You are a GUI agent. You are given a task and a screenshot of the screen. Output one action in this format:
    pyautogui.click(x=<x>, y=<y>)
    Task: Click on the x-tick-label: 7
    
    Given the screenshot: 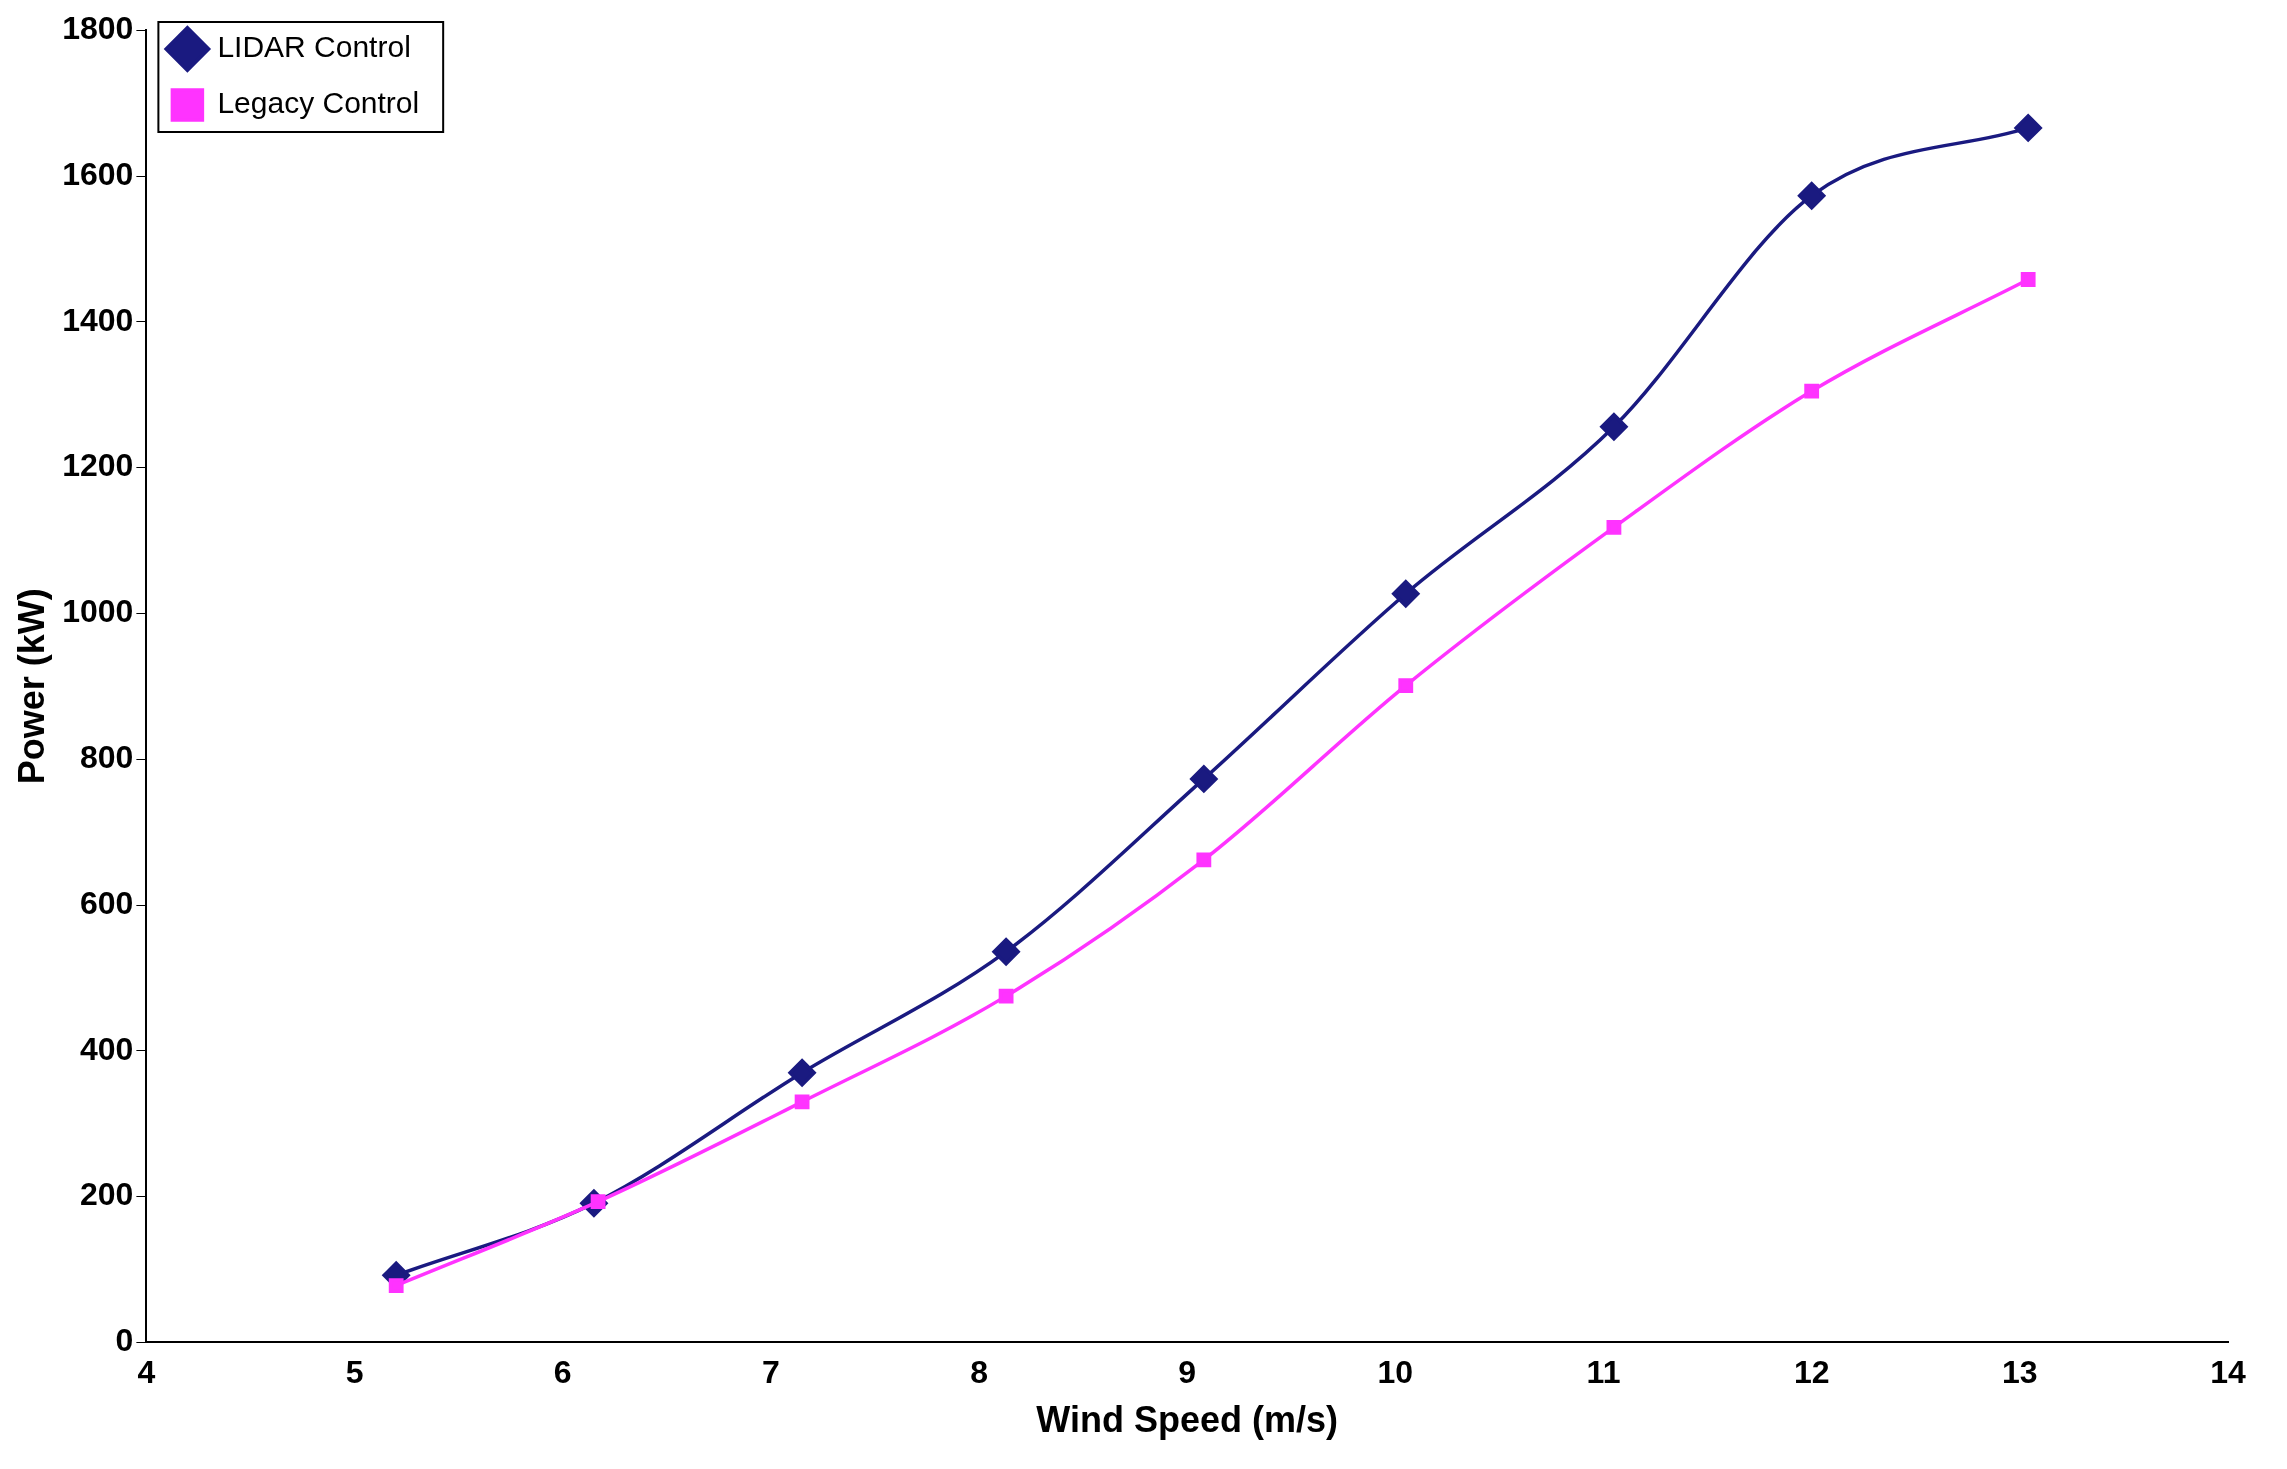 What is the action you would take?
    pyautogui.click(x=770, y=1372)
    